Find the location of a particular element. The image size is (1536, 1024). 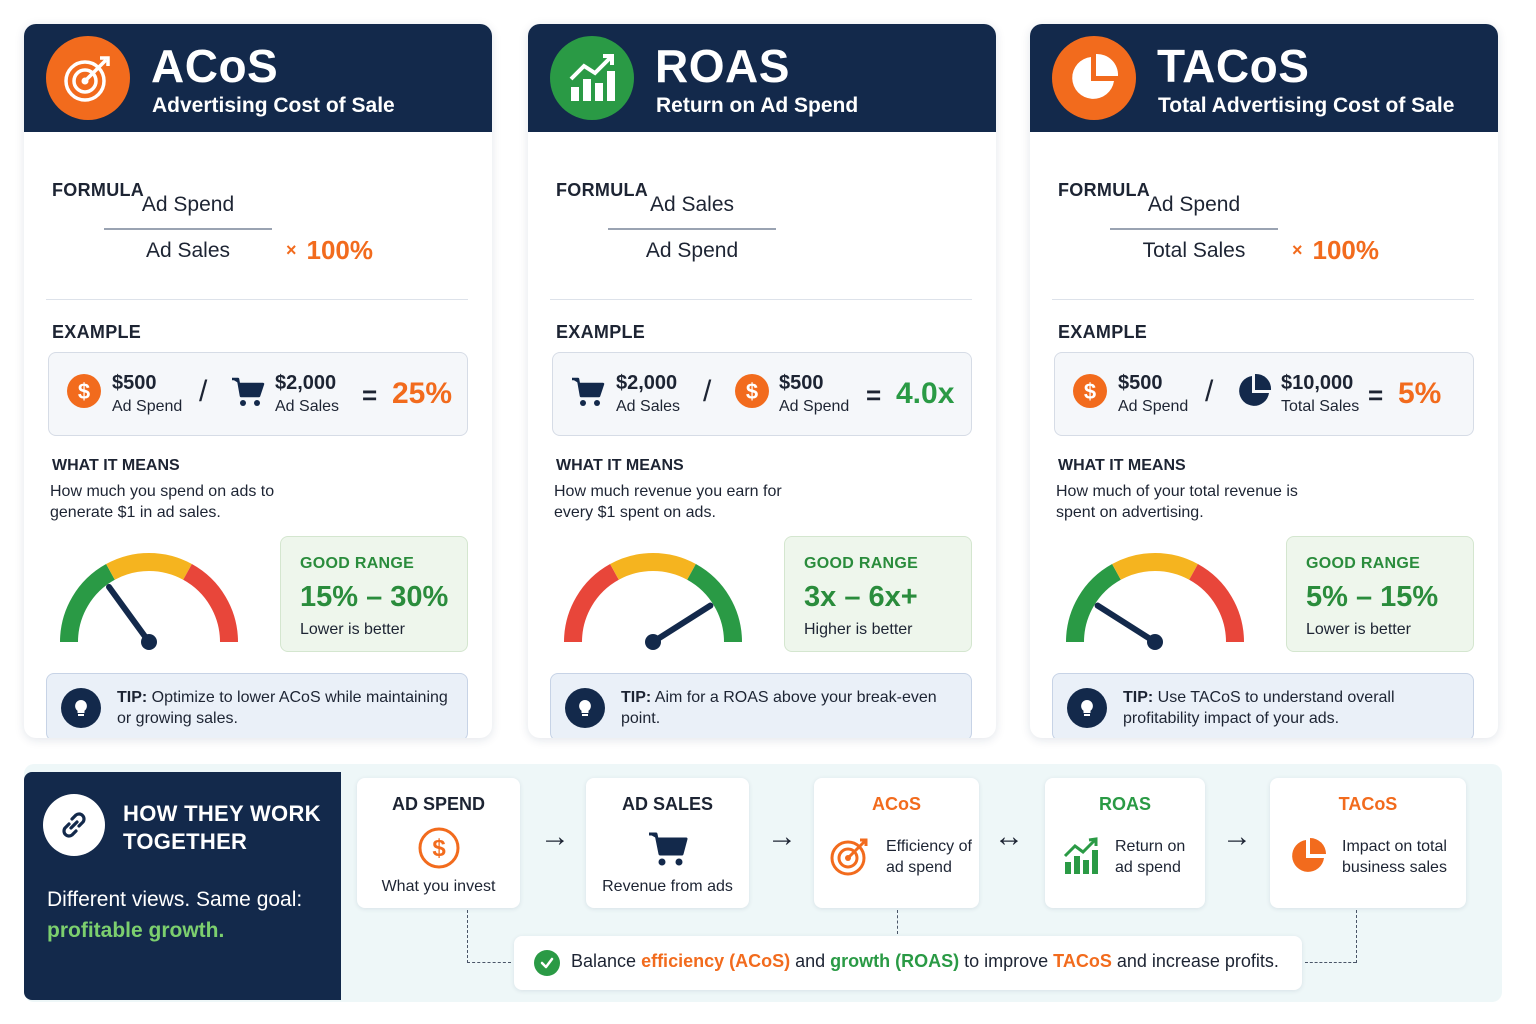

divider is located at coordinates (761, 299).